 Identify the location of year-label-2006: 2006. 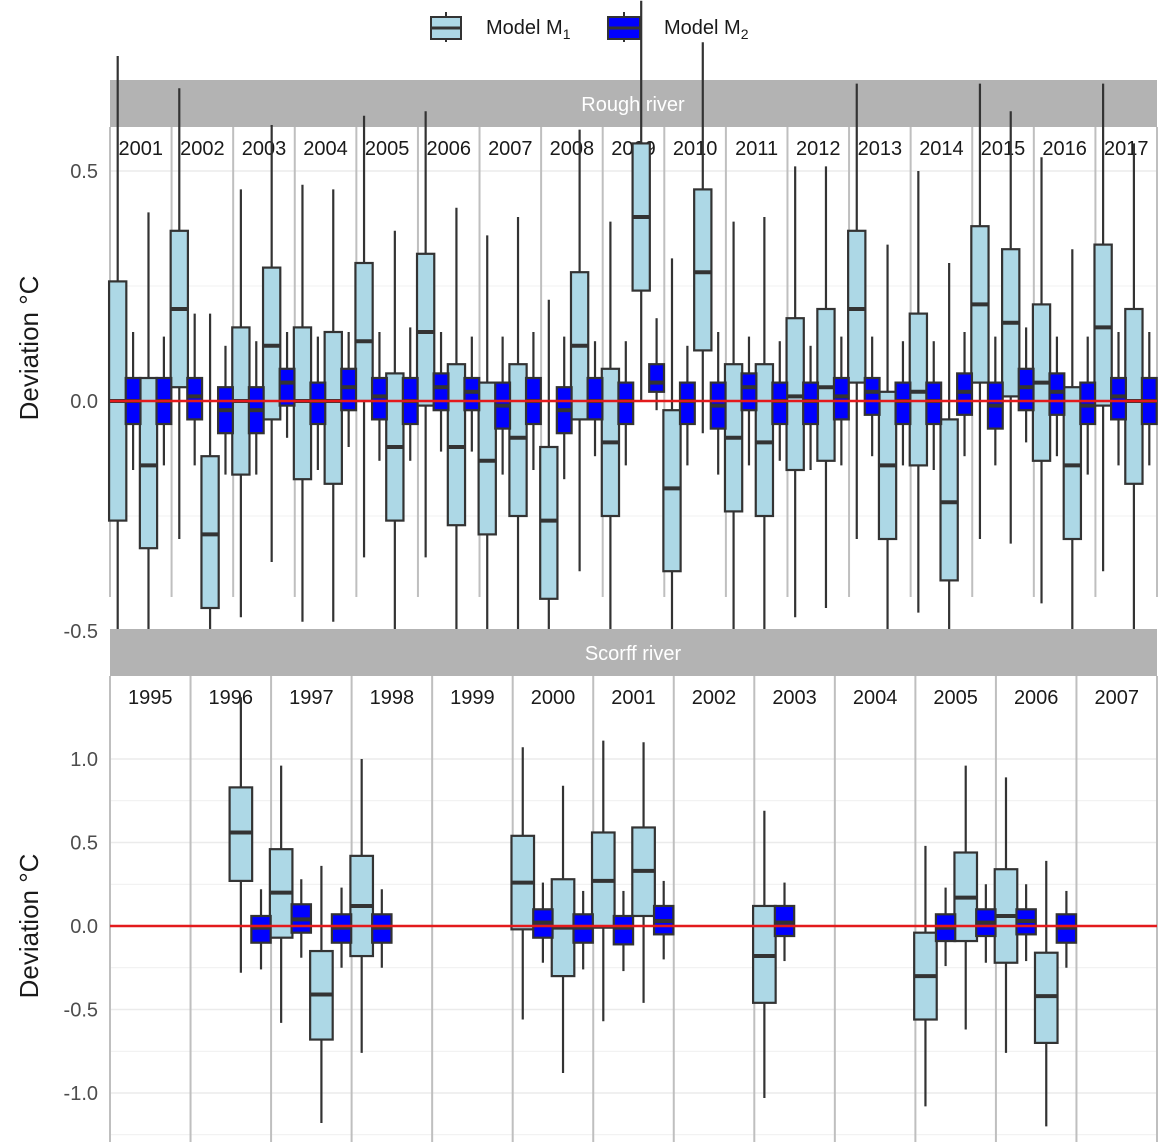
(1036, 698).